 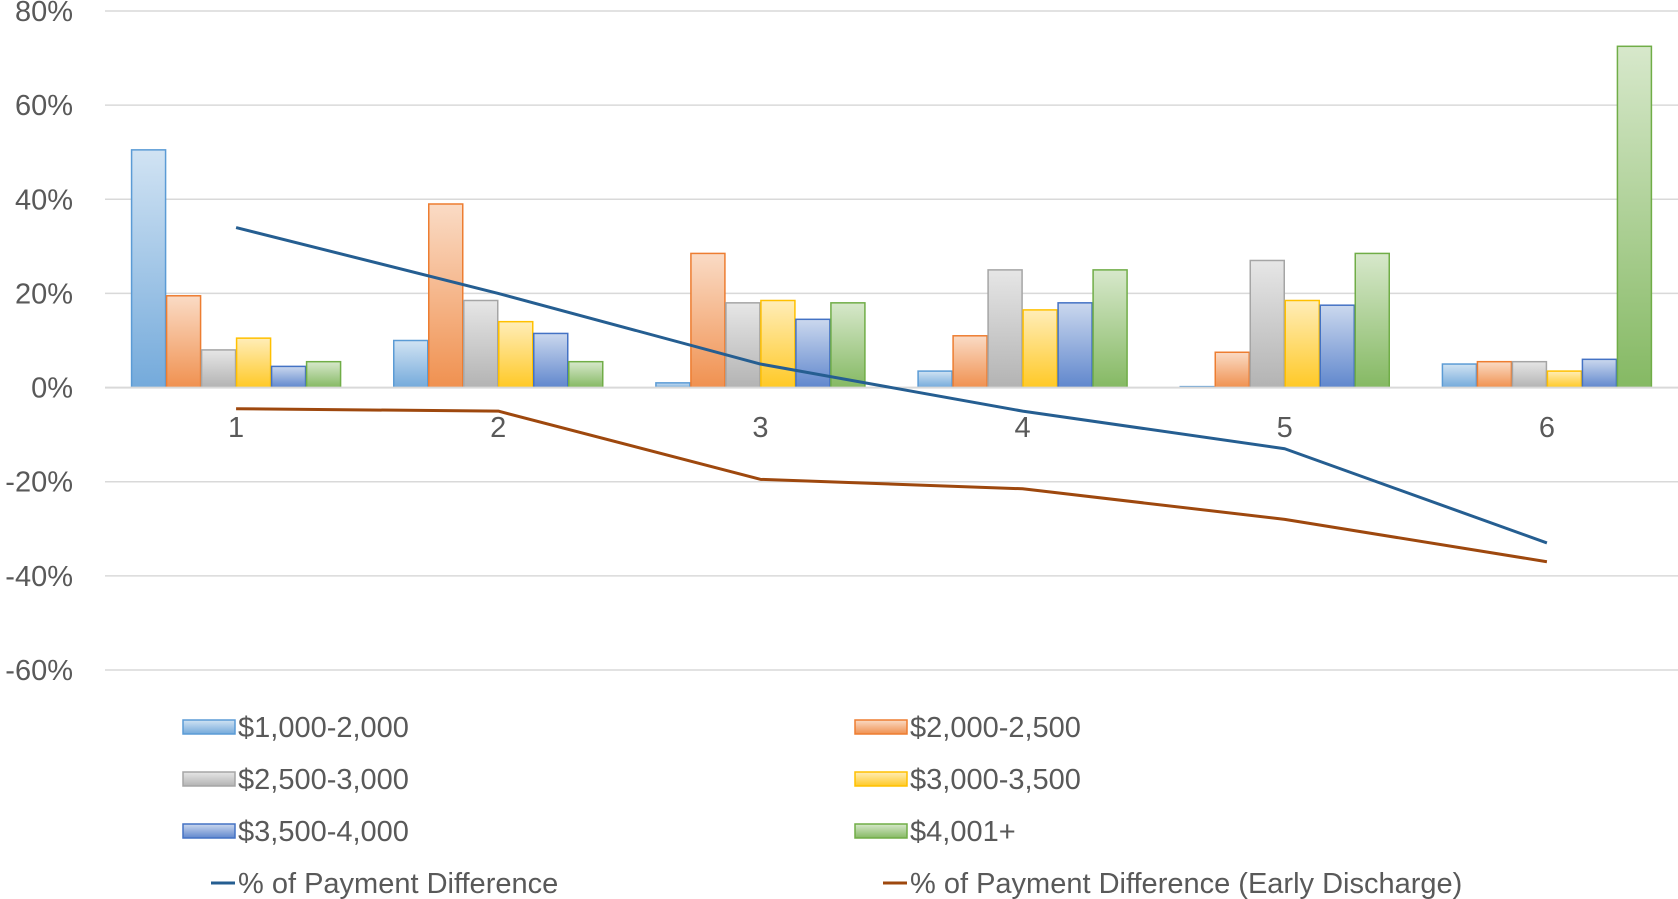 What do you see at coordinates (44, 14) in the screenshot?
I see `y-tick-label: 80%` at bounding box center [44, 14].